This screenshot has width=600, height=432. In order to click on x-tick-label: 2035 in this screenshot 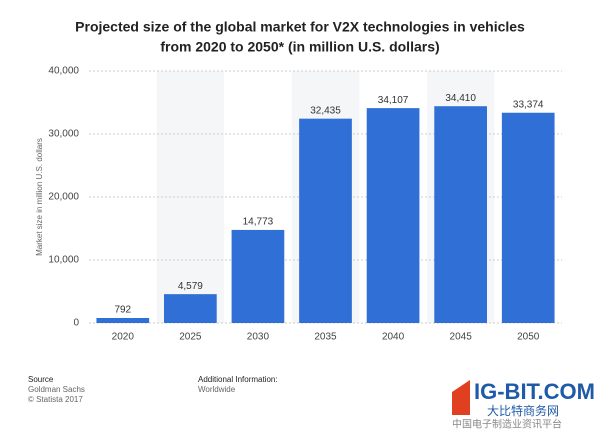, I will do `click(325, 337)`.